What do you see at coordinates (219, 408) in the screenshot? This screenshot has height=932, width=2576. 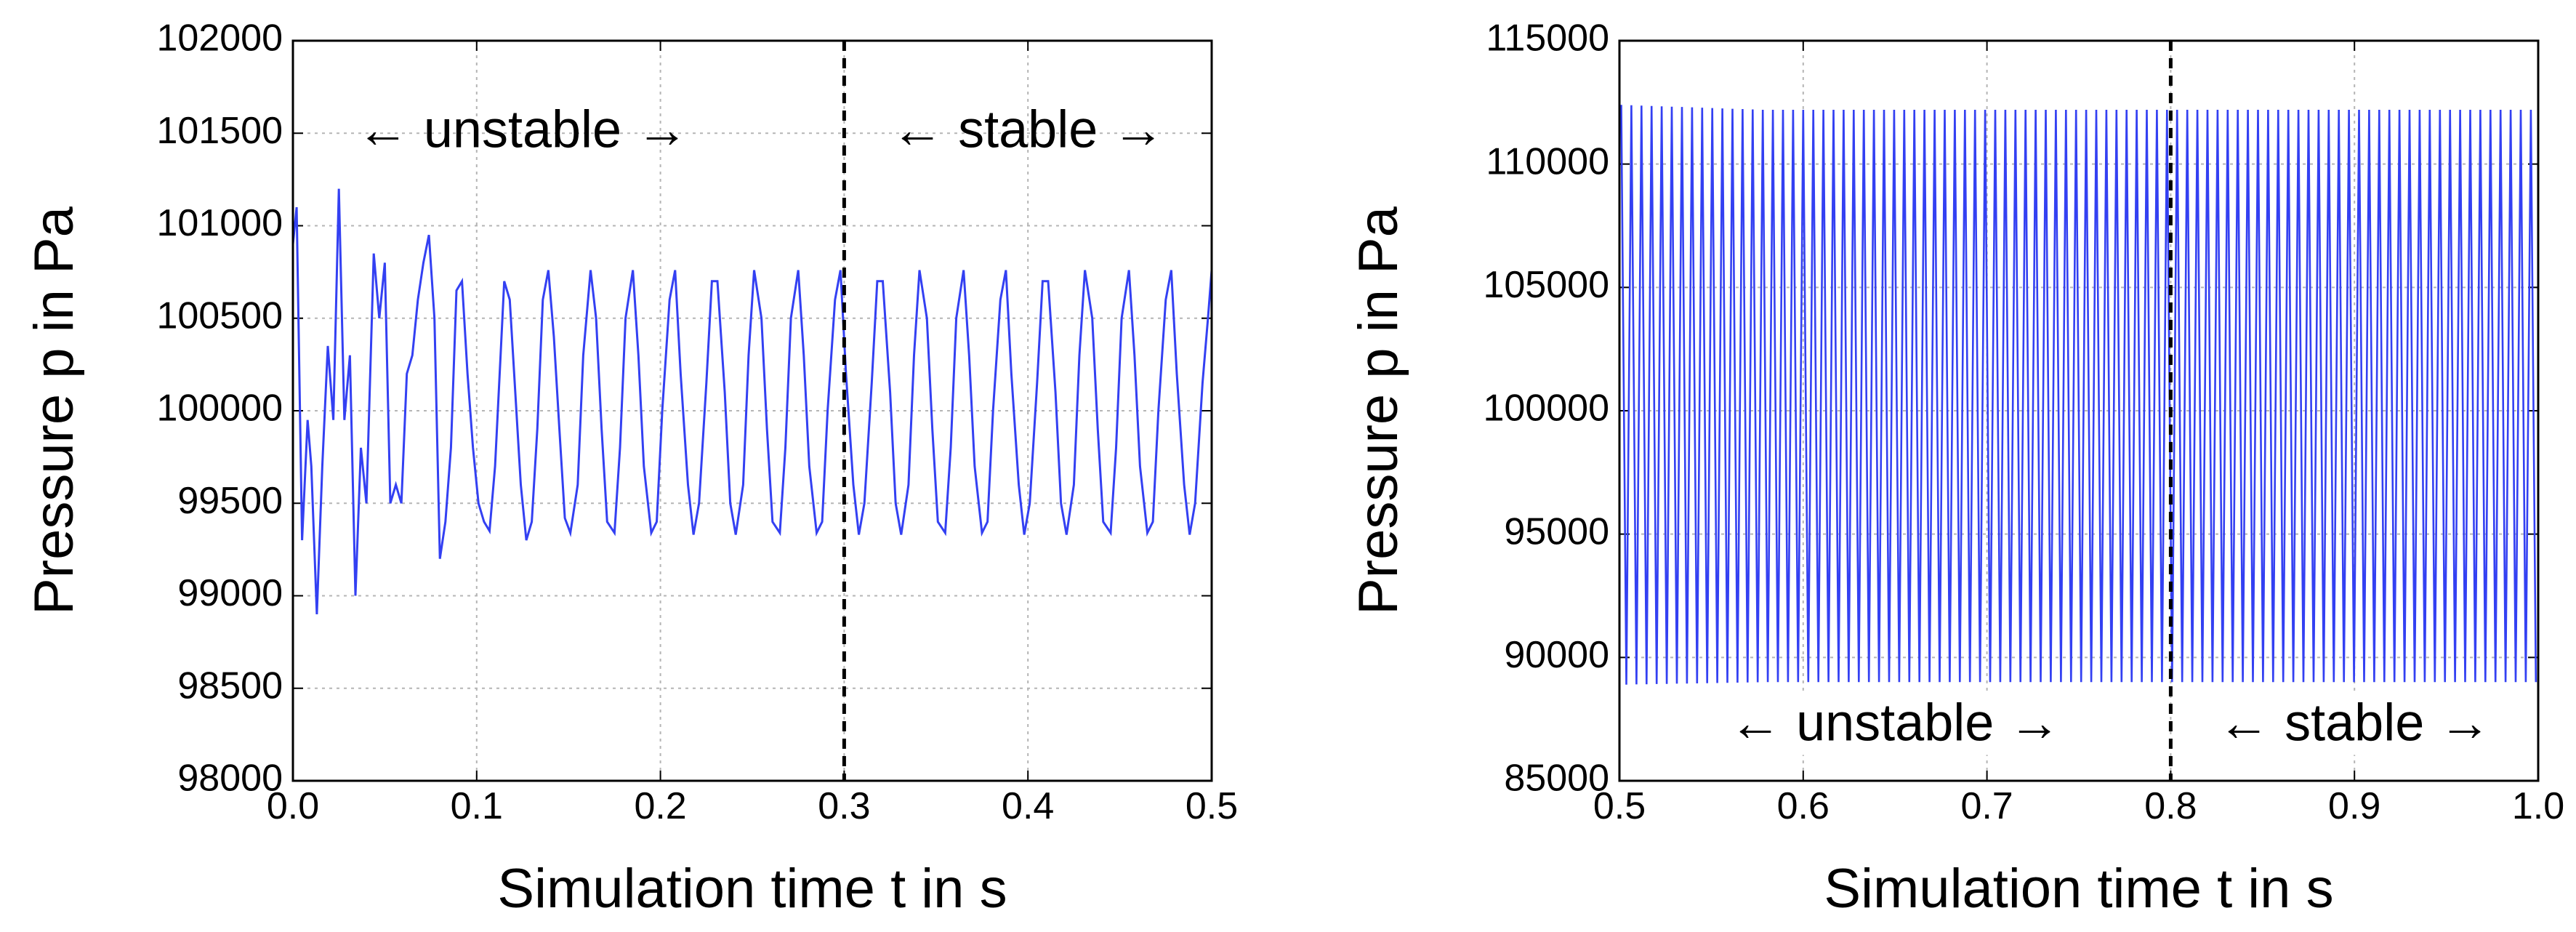 I see `left-y-tick-label: 100000` at bounding box center [219, 408].